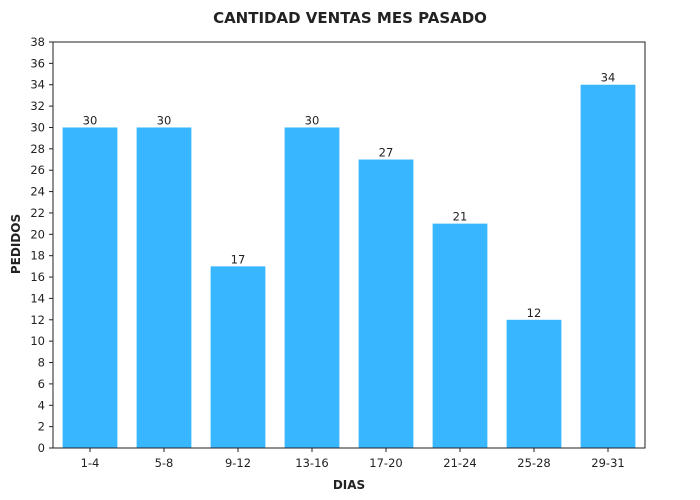  I want to click on y-tick-label: 38, so click(37, 42).